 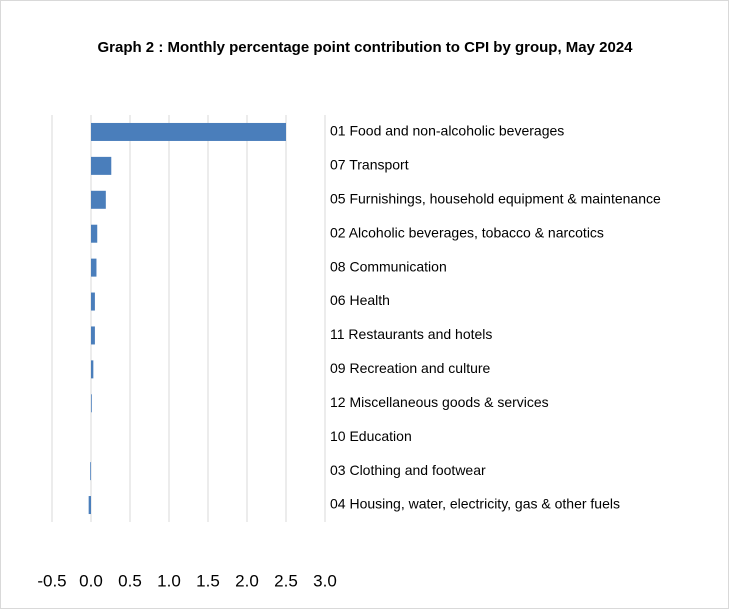 I want to click on category-label: 12 Miscellaneous goods & services, so click(x=439, y=402).